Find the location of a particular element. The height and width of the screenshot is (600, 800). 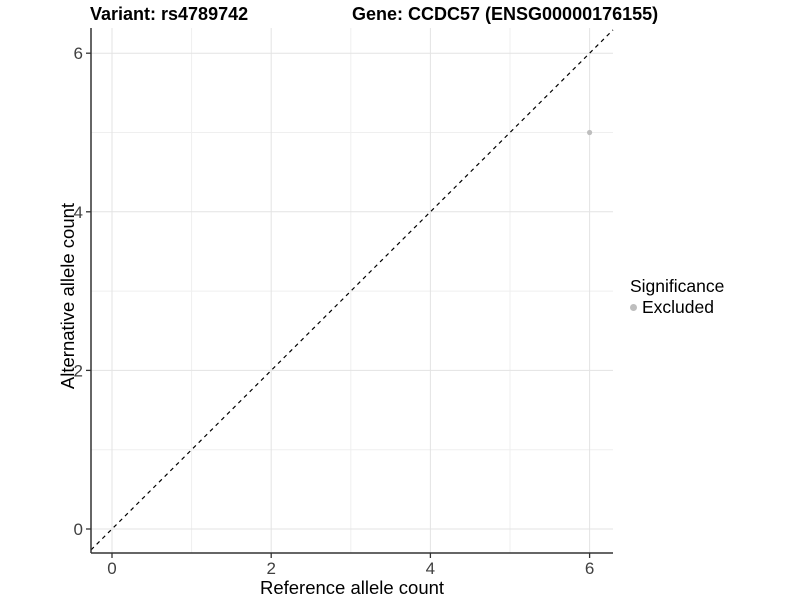

data-point is located at coordinates (590, 132).